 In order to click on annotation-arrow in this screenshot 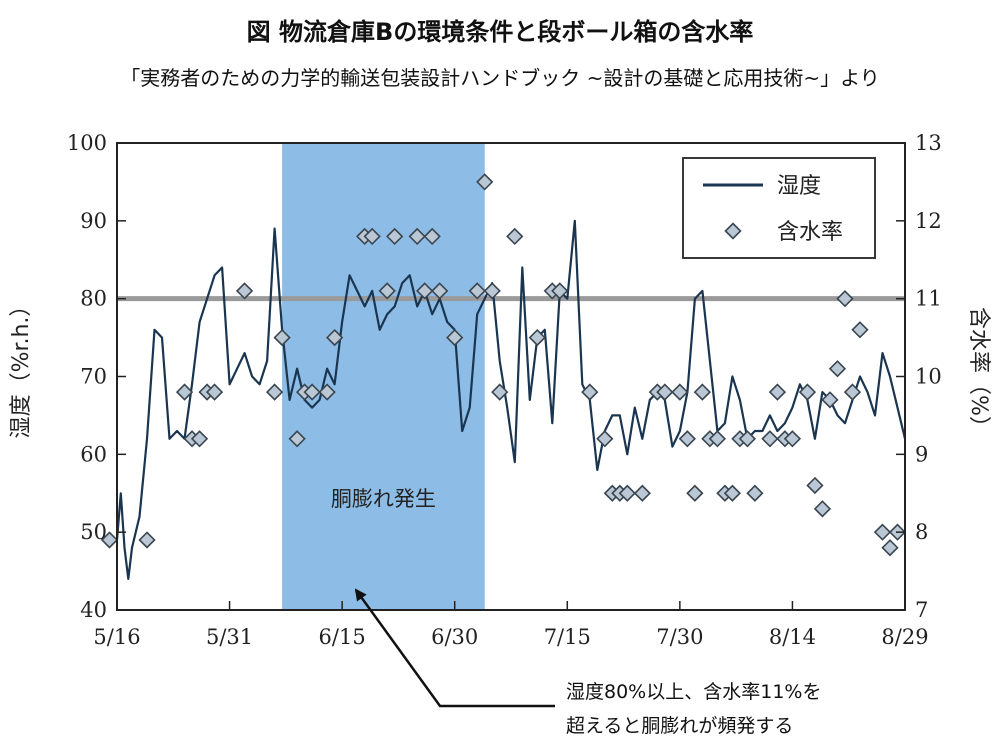, I will do `click(454, 648)`.